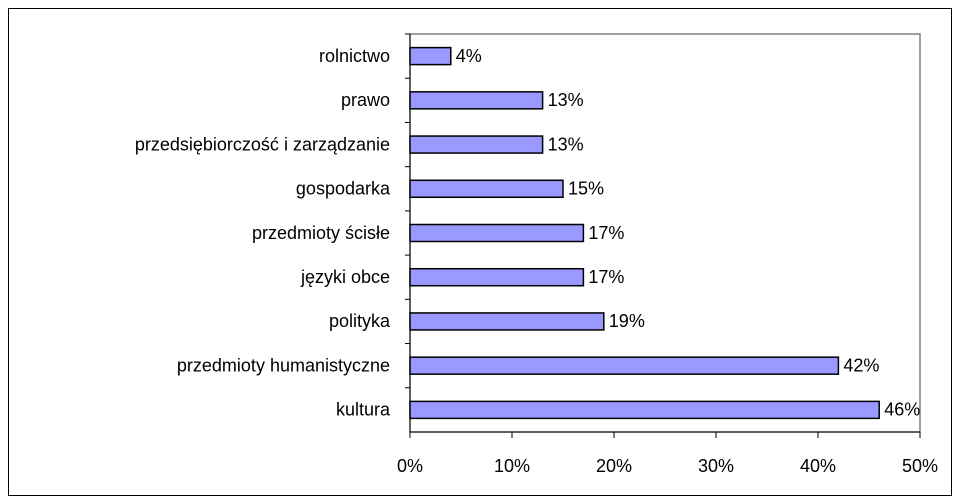 Image resolution: width=960 pixels, height=504 pixels. Describe the element at coordinates (360, 321) in the screenshot. I see `y-tick-label: polityka` at that location.